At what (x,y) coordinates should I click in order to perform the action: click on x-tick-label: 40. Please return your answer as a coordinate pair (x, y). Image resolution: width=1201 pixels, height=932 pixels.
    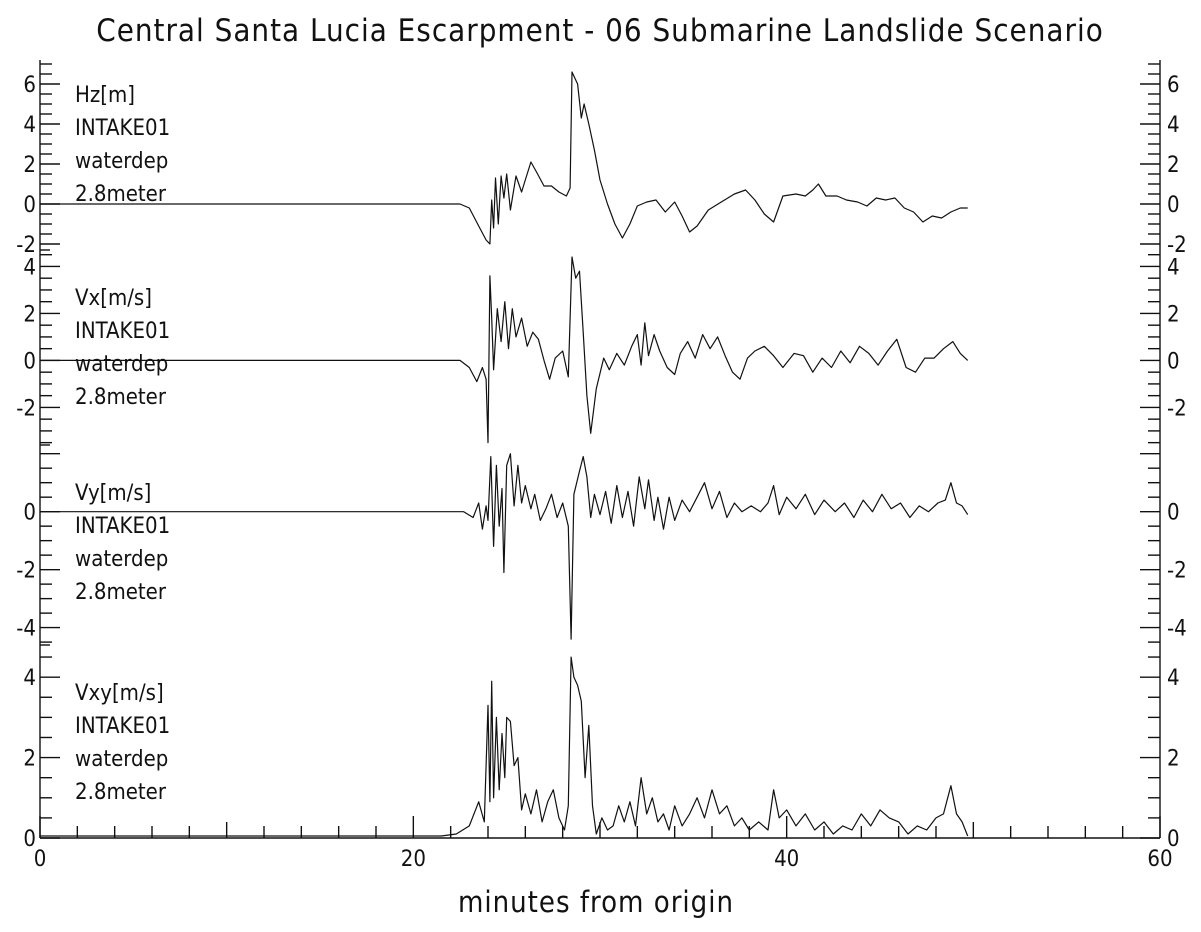
    Looking at the image, I should click on (786, 859).